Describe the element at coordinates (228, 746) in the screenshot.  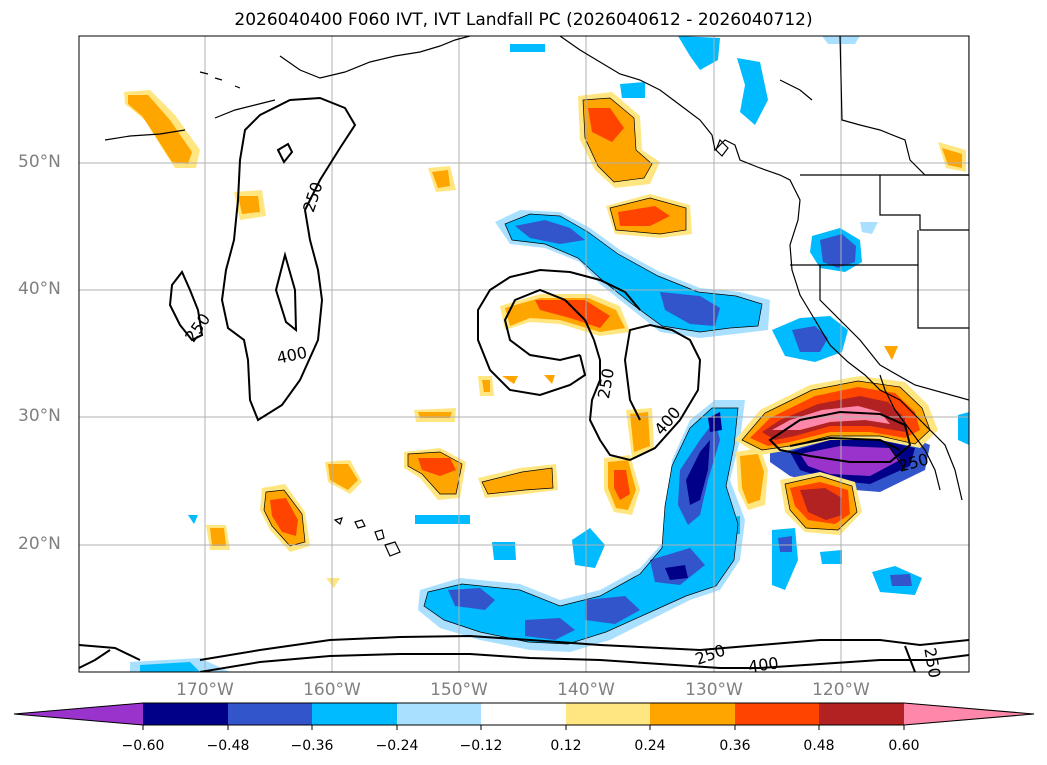
I see `colorbar-label: −0.48` at that location.